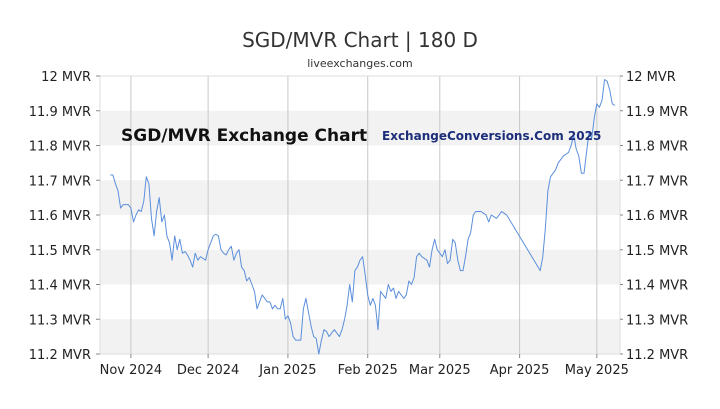  I want to click on y-tick-label-left: 11.5 MVR, so click(60, 251).